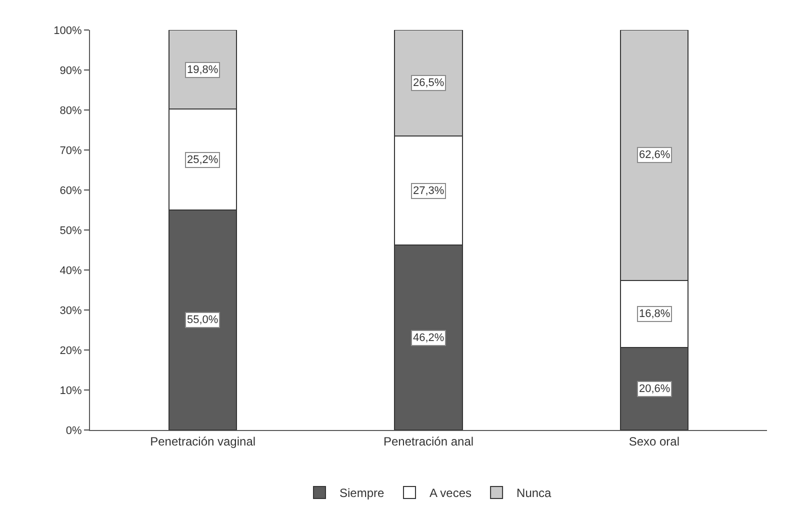 The height and width of the screenshot is (520, 807). Describe the element at coordinates (534, 493) in the screenshot. I see `legend-label: Nunca` at that location.